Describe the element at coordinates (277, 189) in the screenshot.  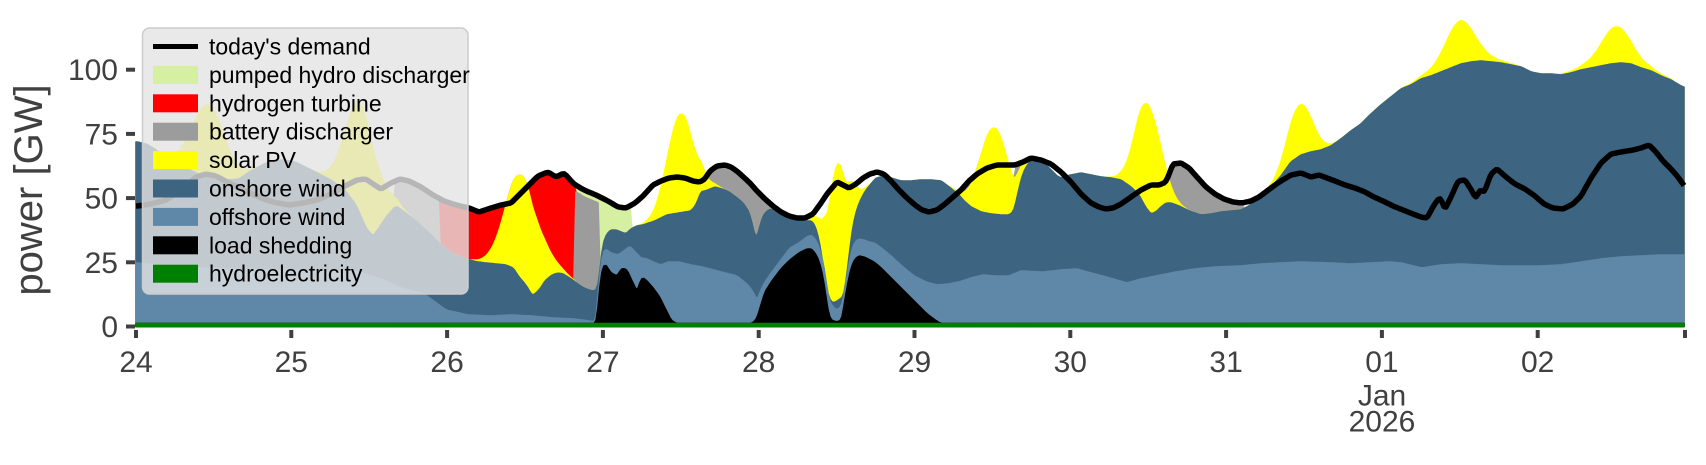
I see `svg-text: onshore wind` at that location.